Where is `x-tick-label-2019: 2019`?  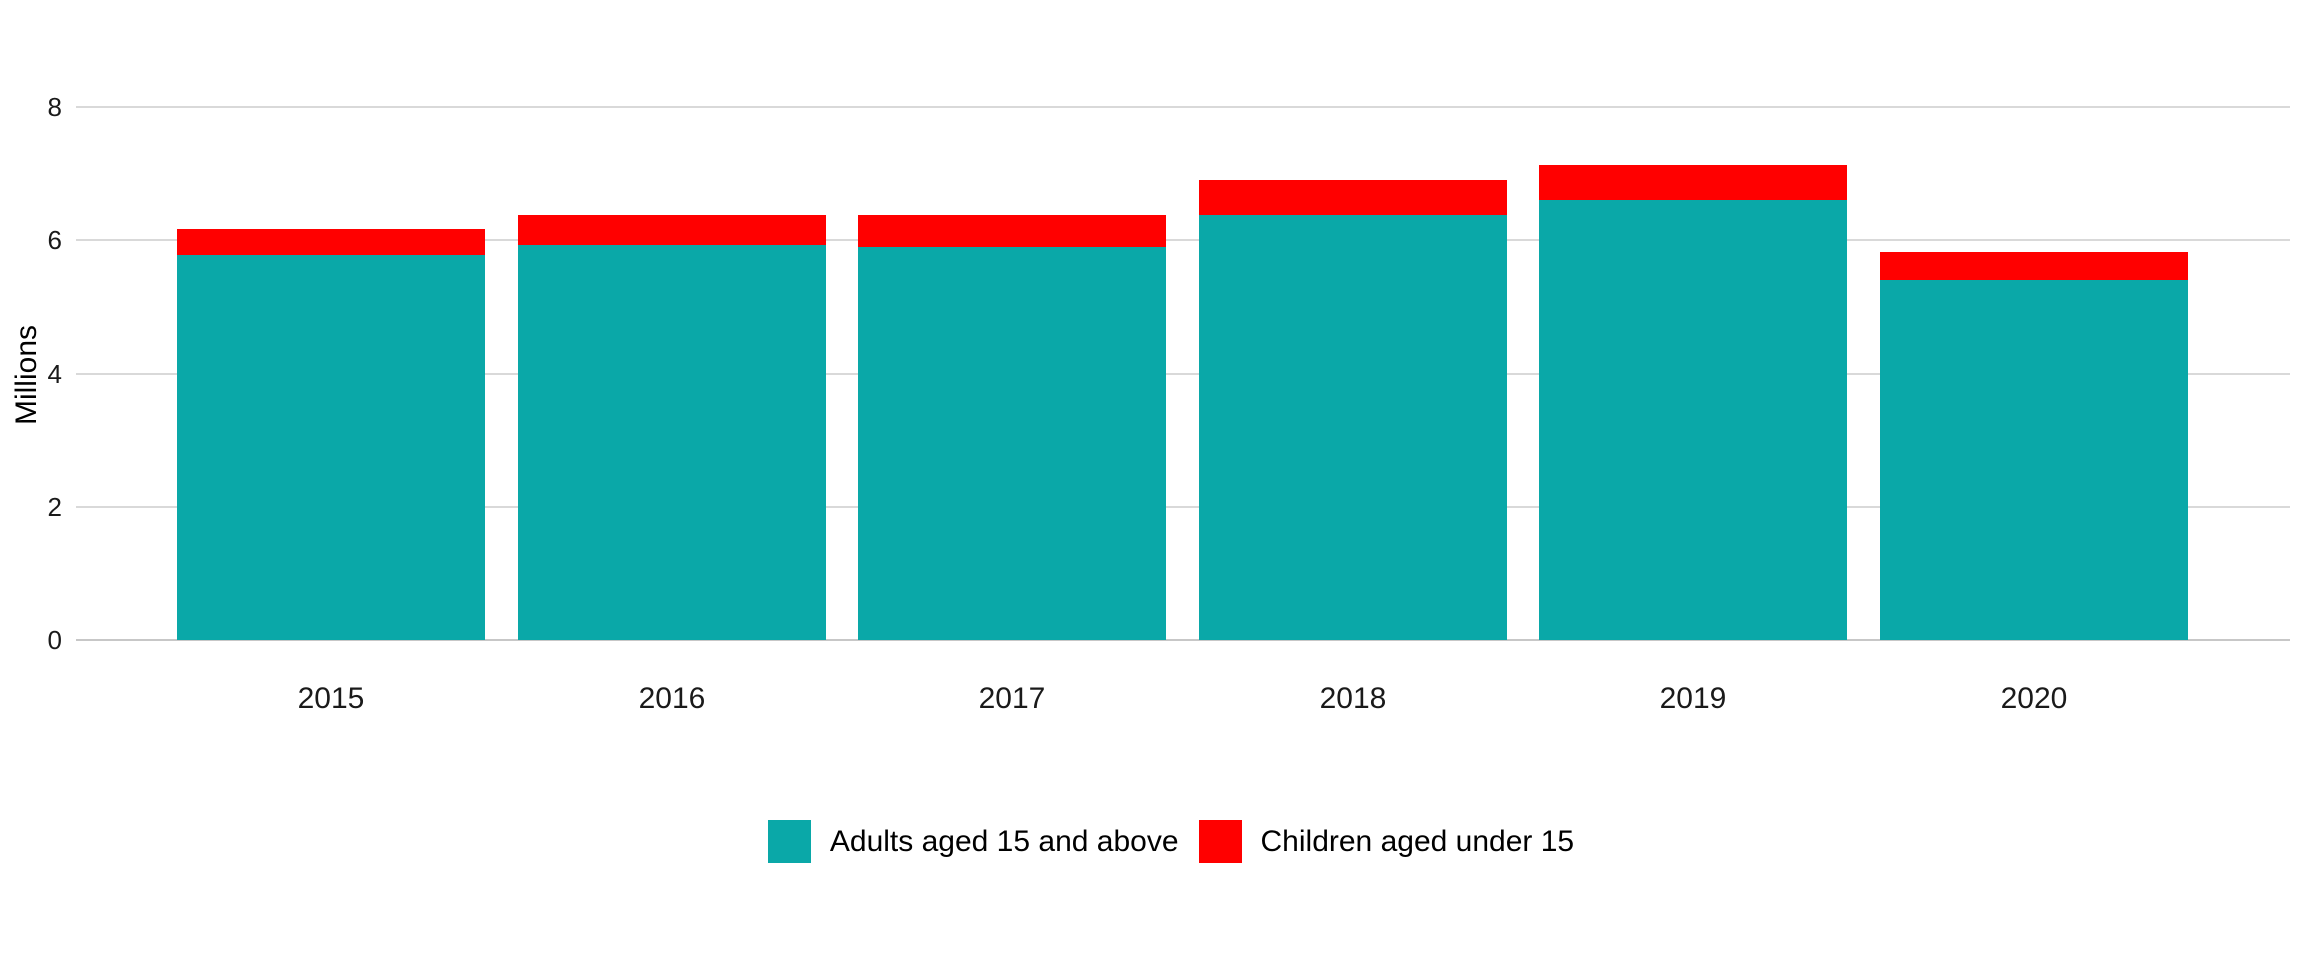 x-tick-label-2019: 2019 is located at coordinates (1693, 698).